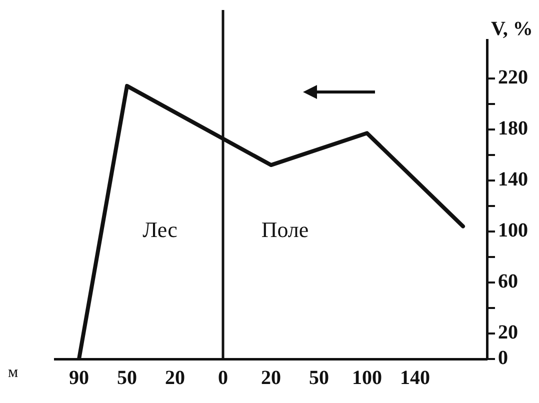 The height and width of the screenshot is (403, 539). I want to click on annotation: Поле, so click(285, 229).